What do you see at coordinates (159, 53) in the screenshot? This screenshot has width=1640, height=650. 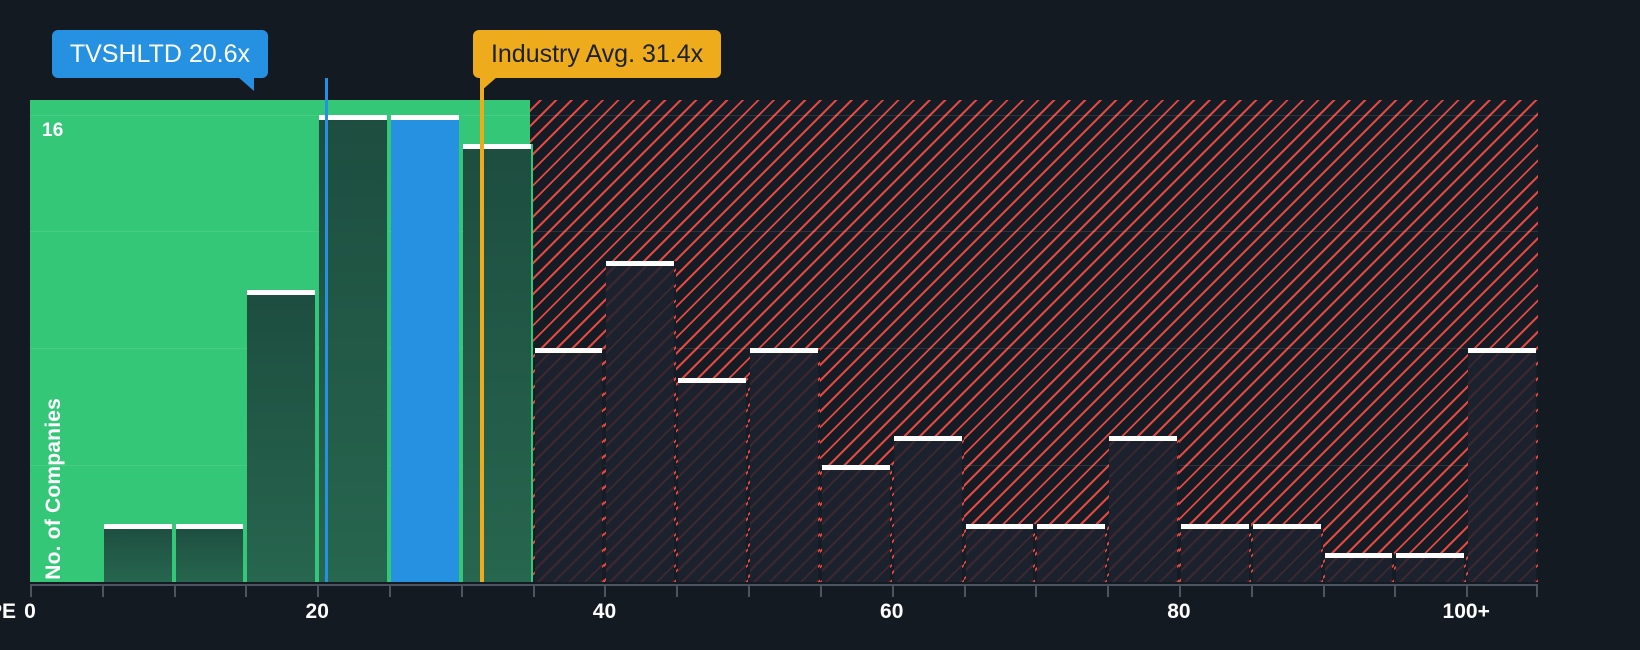 I see `company-callout-label: TVSHLTD 20.6x` at bounding box center [159, 53].